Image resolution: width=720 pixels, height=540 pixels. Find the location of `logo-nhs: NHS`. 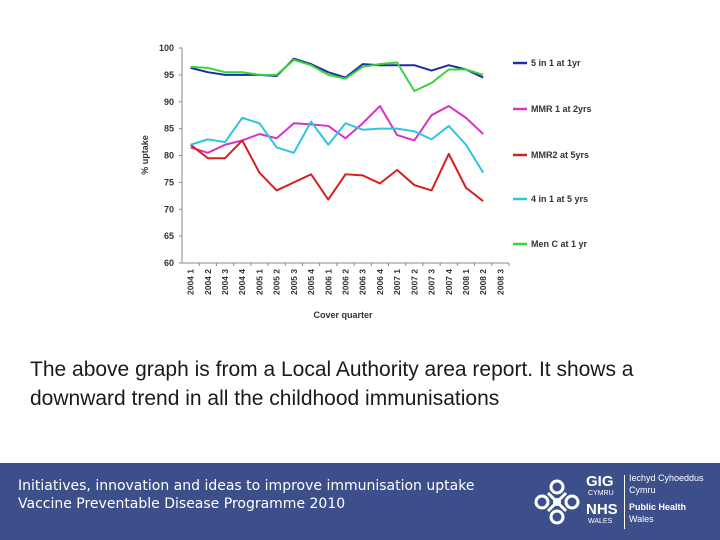

logo-nhs: NHS is located at coordinates (602, 509).